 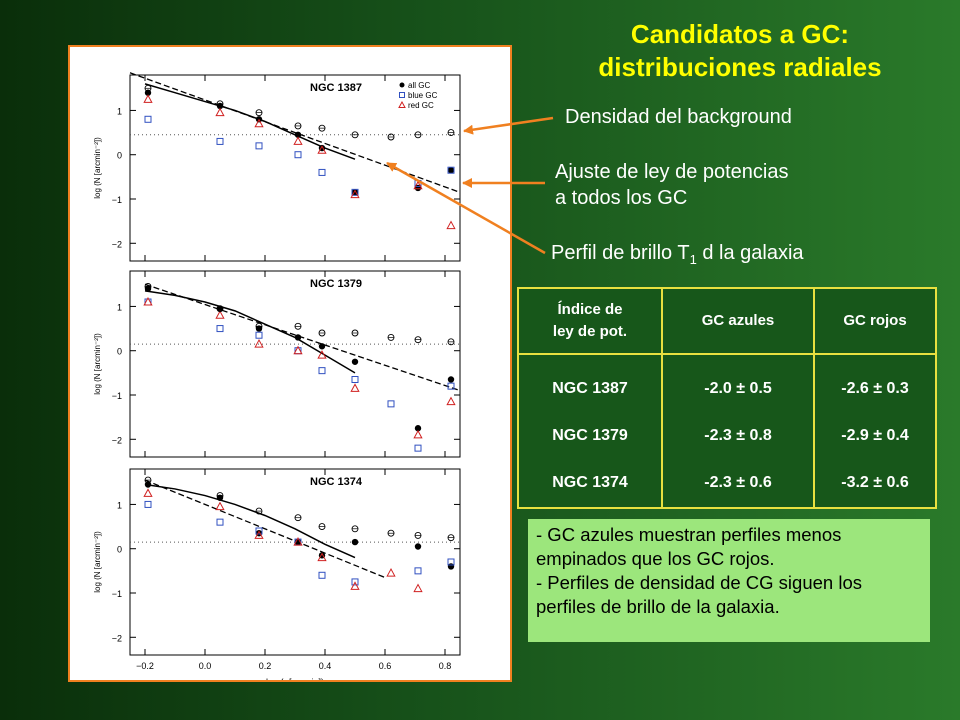 I want to click on table-header-index: Índice de ley de pot., so click(x=590, y=321).